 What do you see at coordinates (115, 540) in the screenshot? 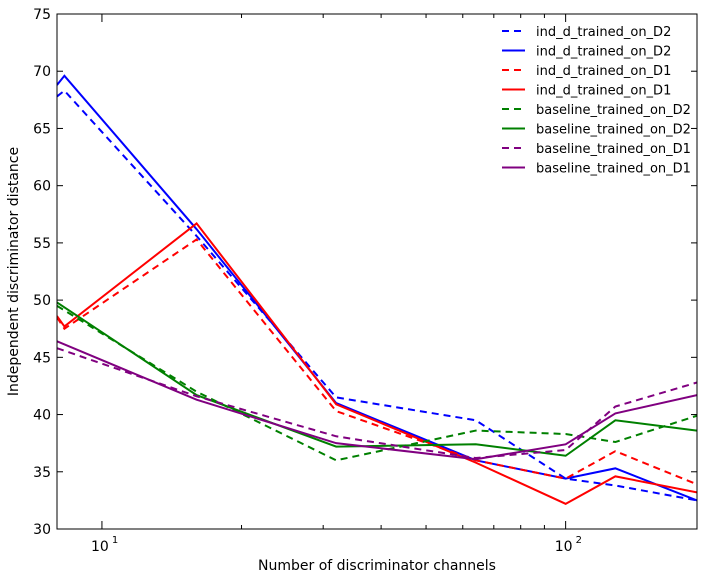
I see `x-tick-label-exponent: 1` at bounding box center [115, 540].